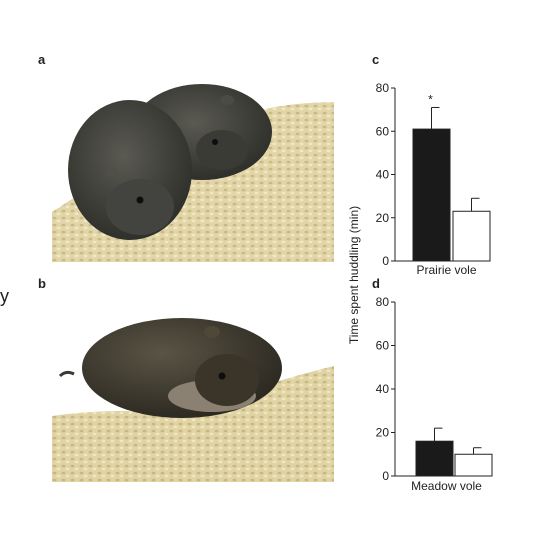 This screenshot has width=548, height=534. Describe the element at coordinates (4, 296) in the screenshot. I see `stray-character: y` at that location.